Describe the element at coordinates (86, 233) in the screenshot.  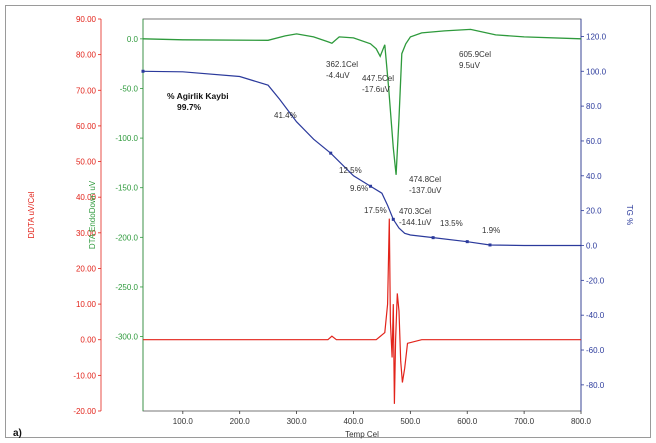
I see `dota-tick-label: 30.00` at that location.